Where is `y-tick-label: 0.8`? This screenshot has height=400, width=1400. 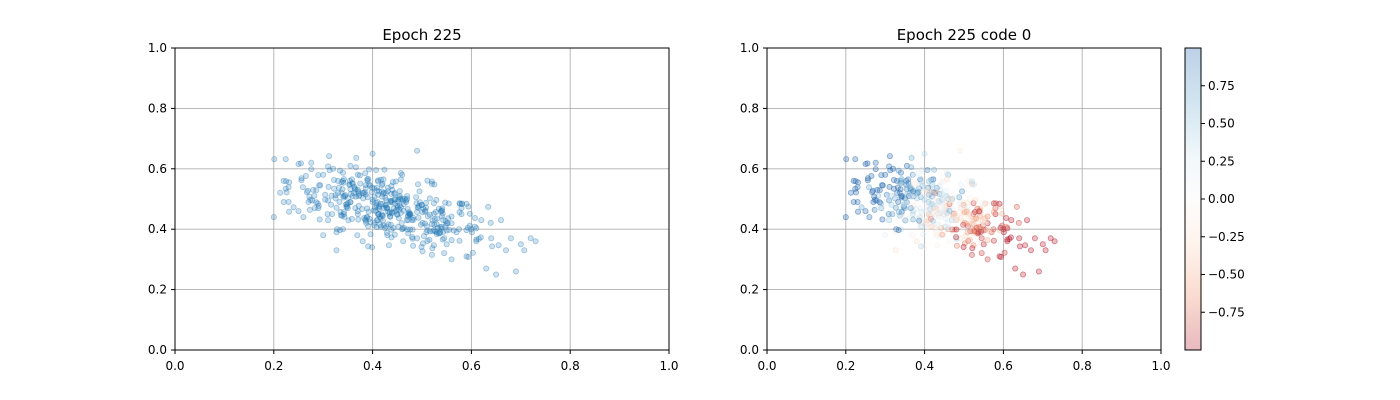
y-tick-label: 0.8 is located at coordinates (157, 108).